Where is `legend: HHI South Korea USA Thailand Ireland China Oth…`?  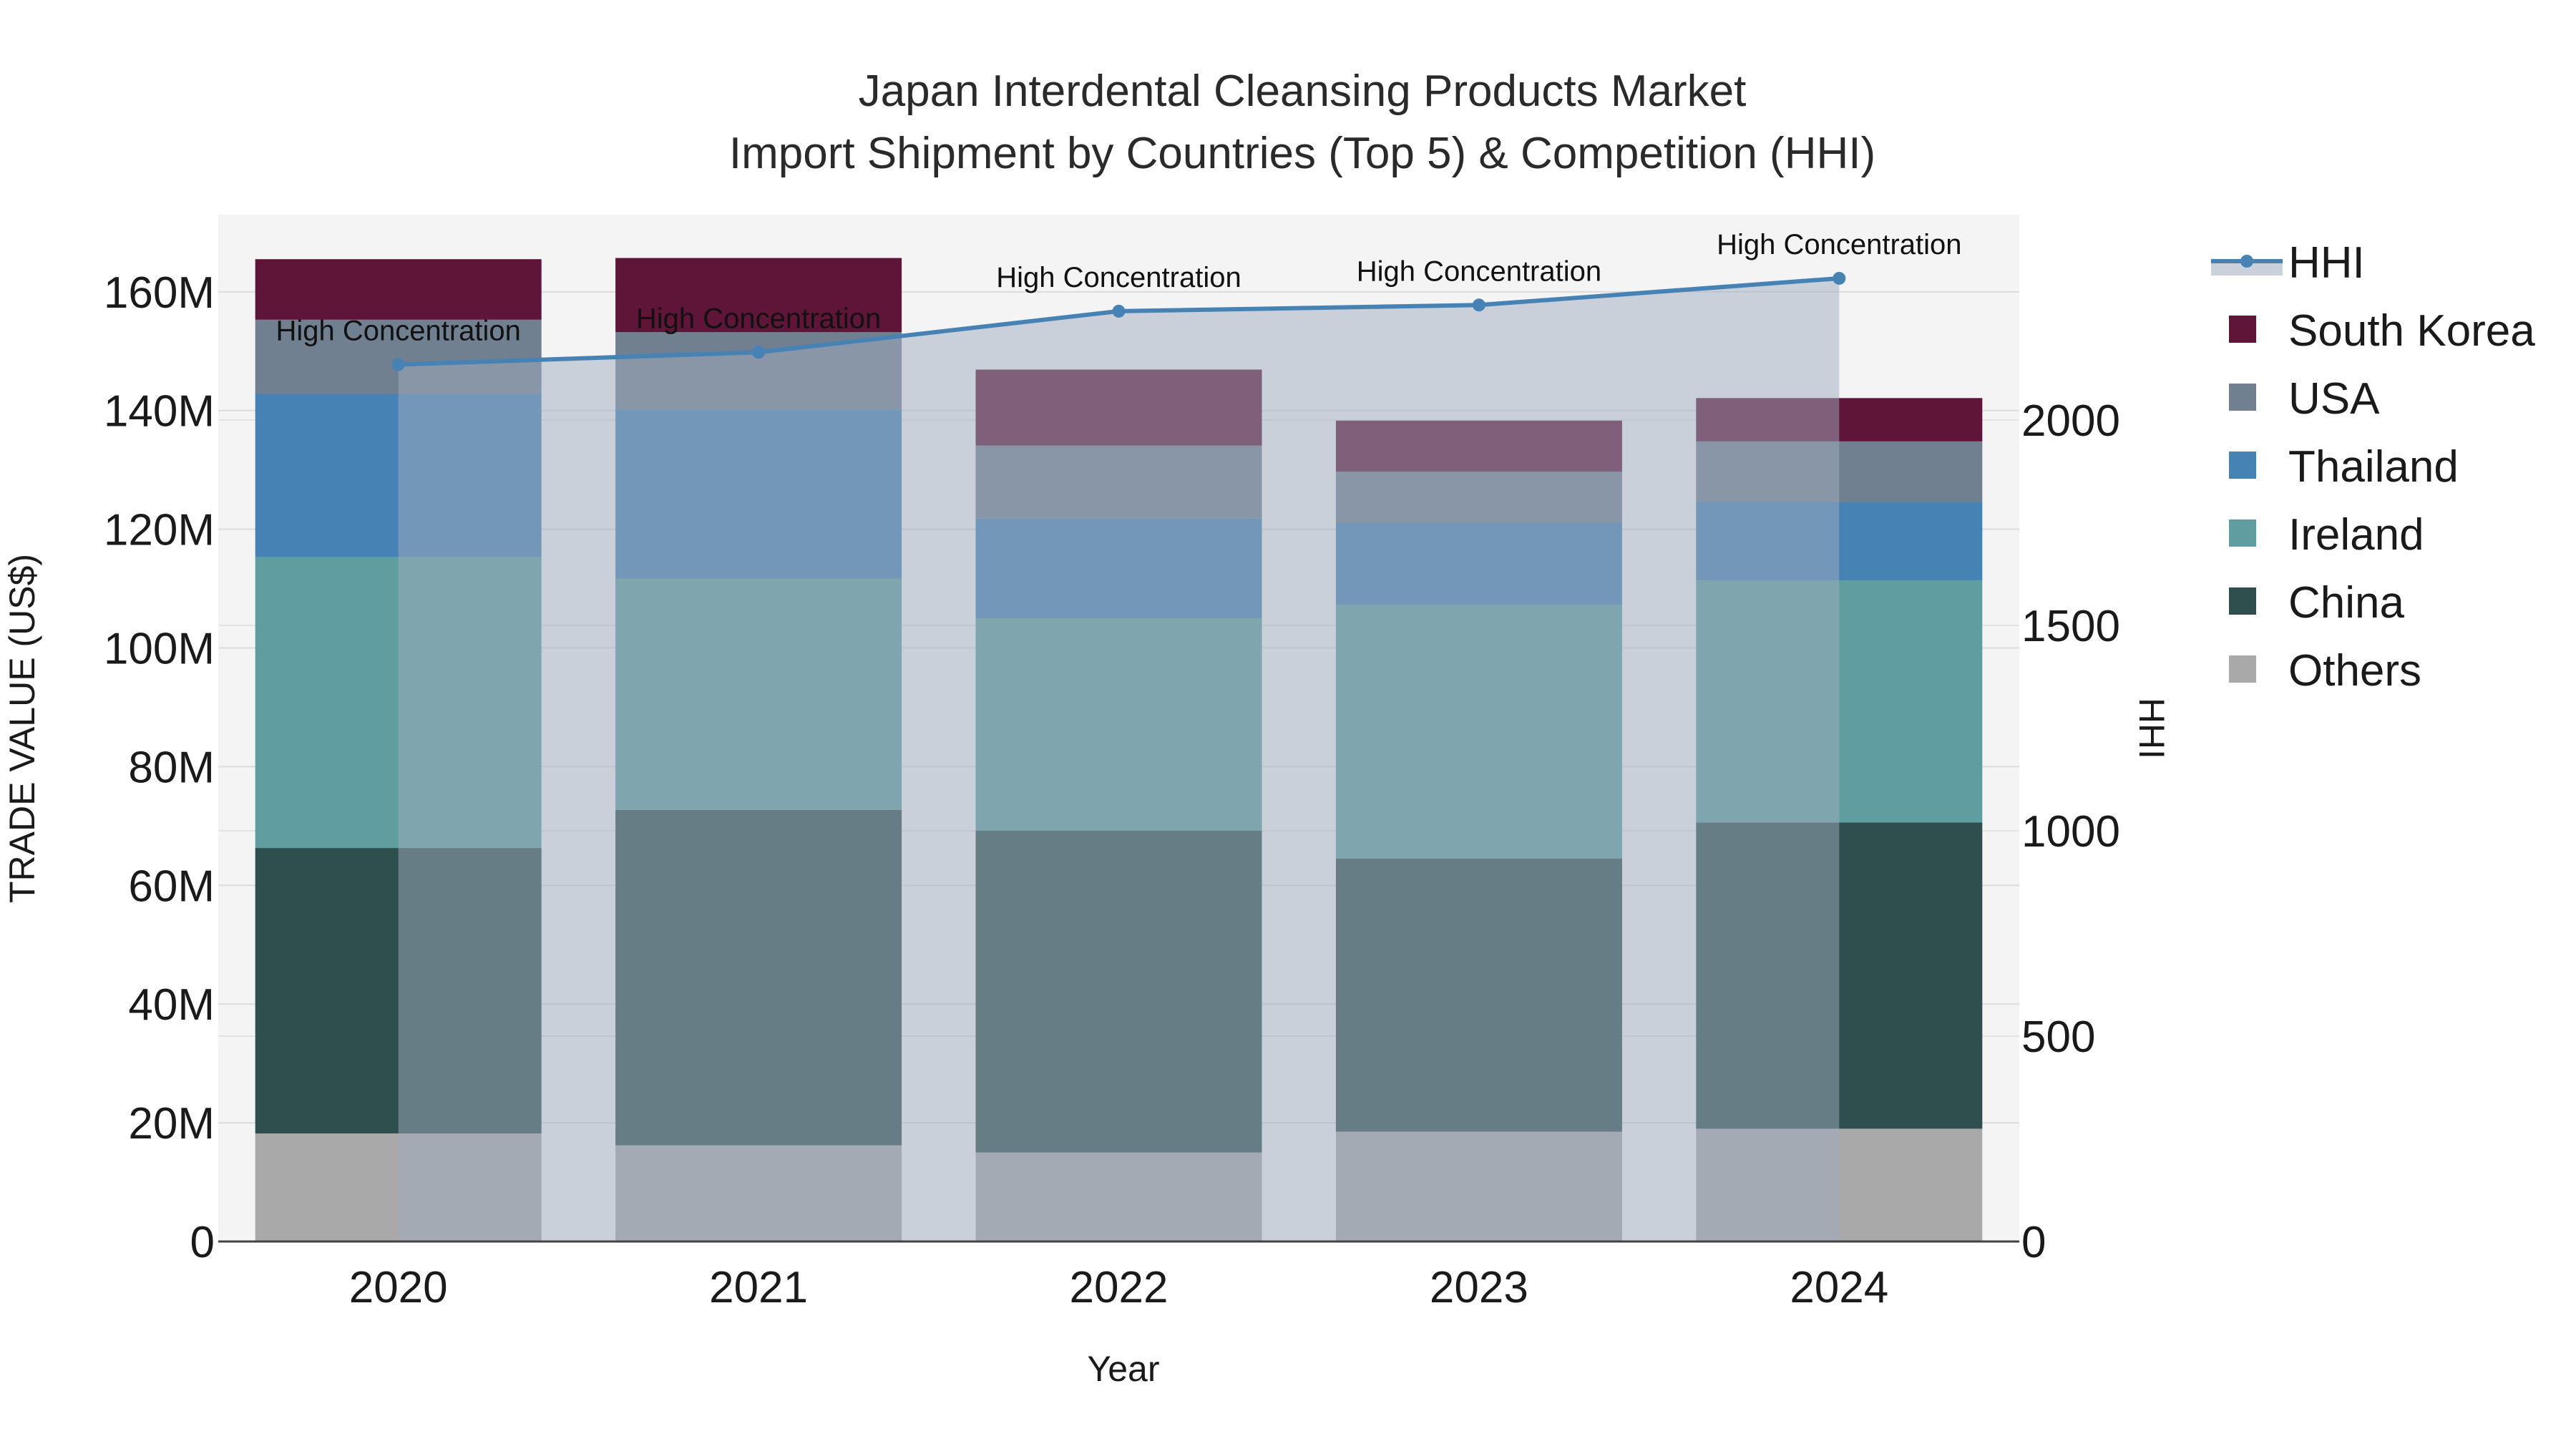 legend: HHI South Korea USA Thailand Ireland China Oth… is located at coordinates (2373, 467).